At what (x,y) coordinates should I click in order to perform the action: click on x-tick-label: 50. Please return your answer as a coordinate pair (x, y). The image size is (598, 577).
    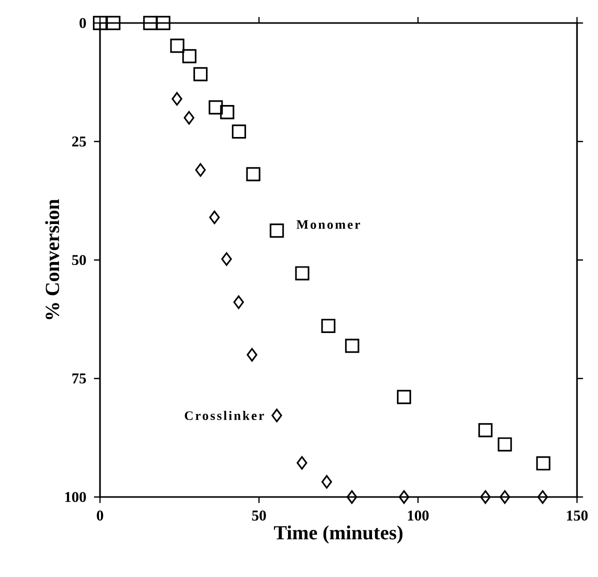
    Looking at the image, I should click on (259, 515).